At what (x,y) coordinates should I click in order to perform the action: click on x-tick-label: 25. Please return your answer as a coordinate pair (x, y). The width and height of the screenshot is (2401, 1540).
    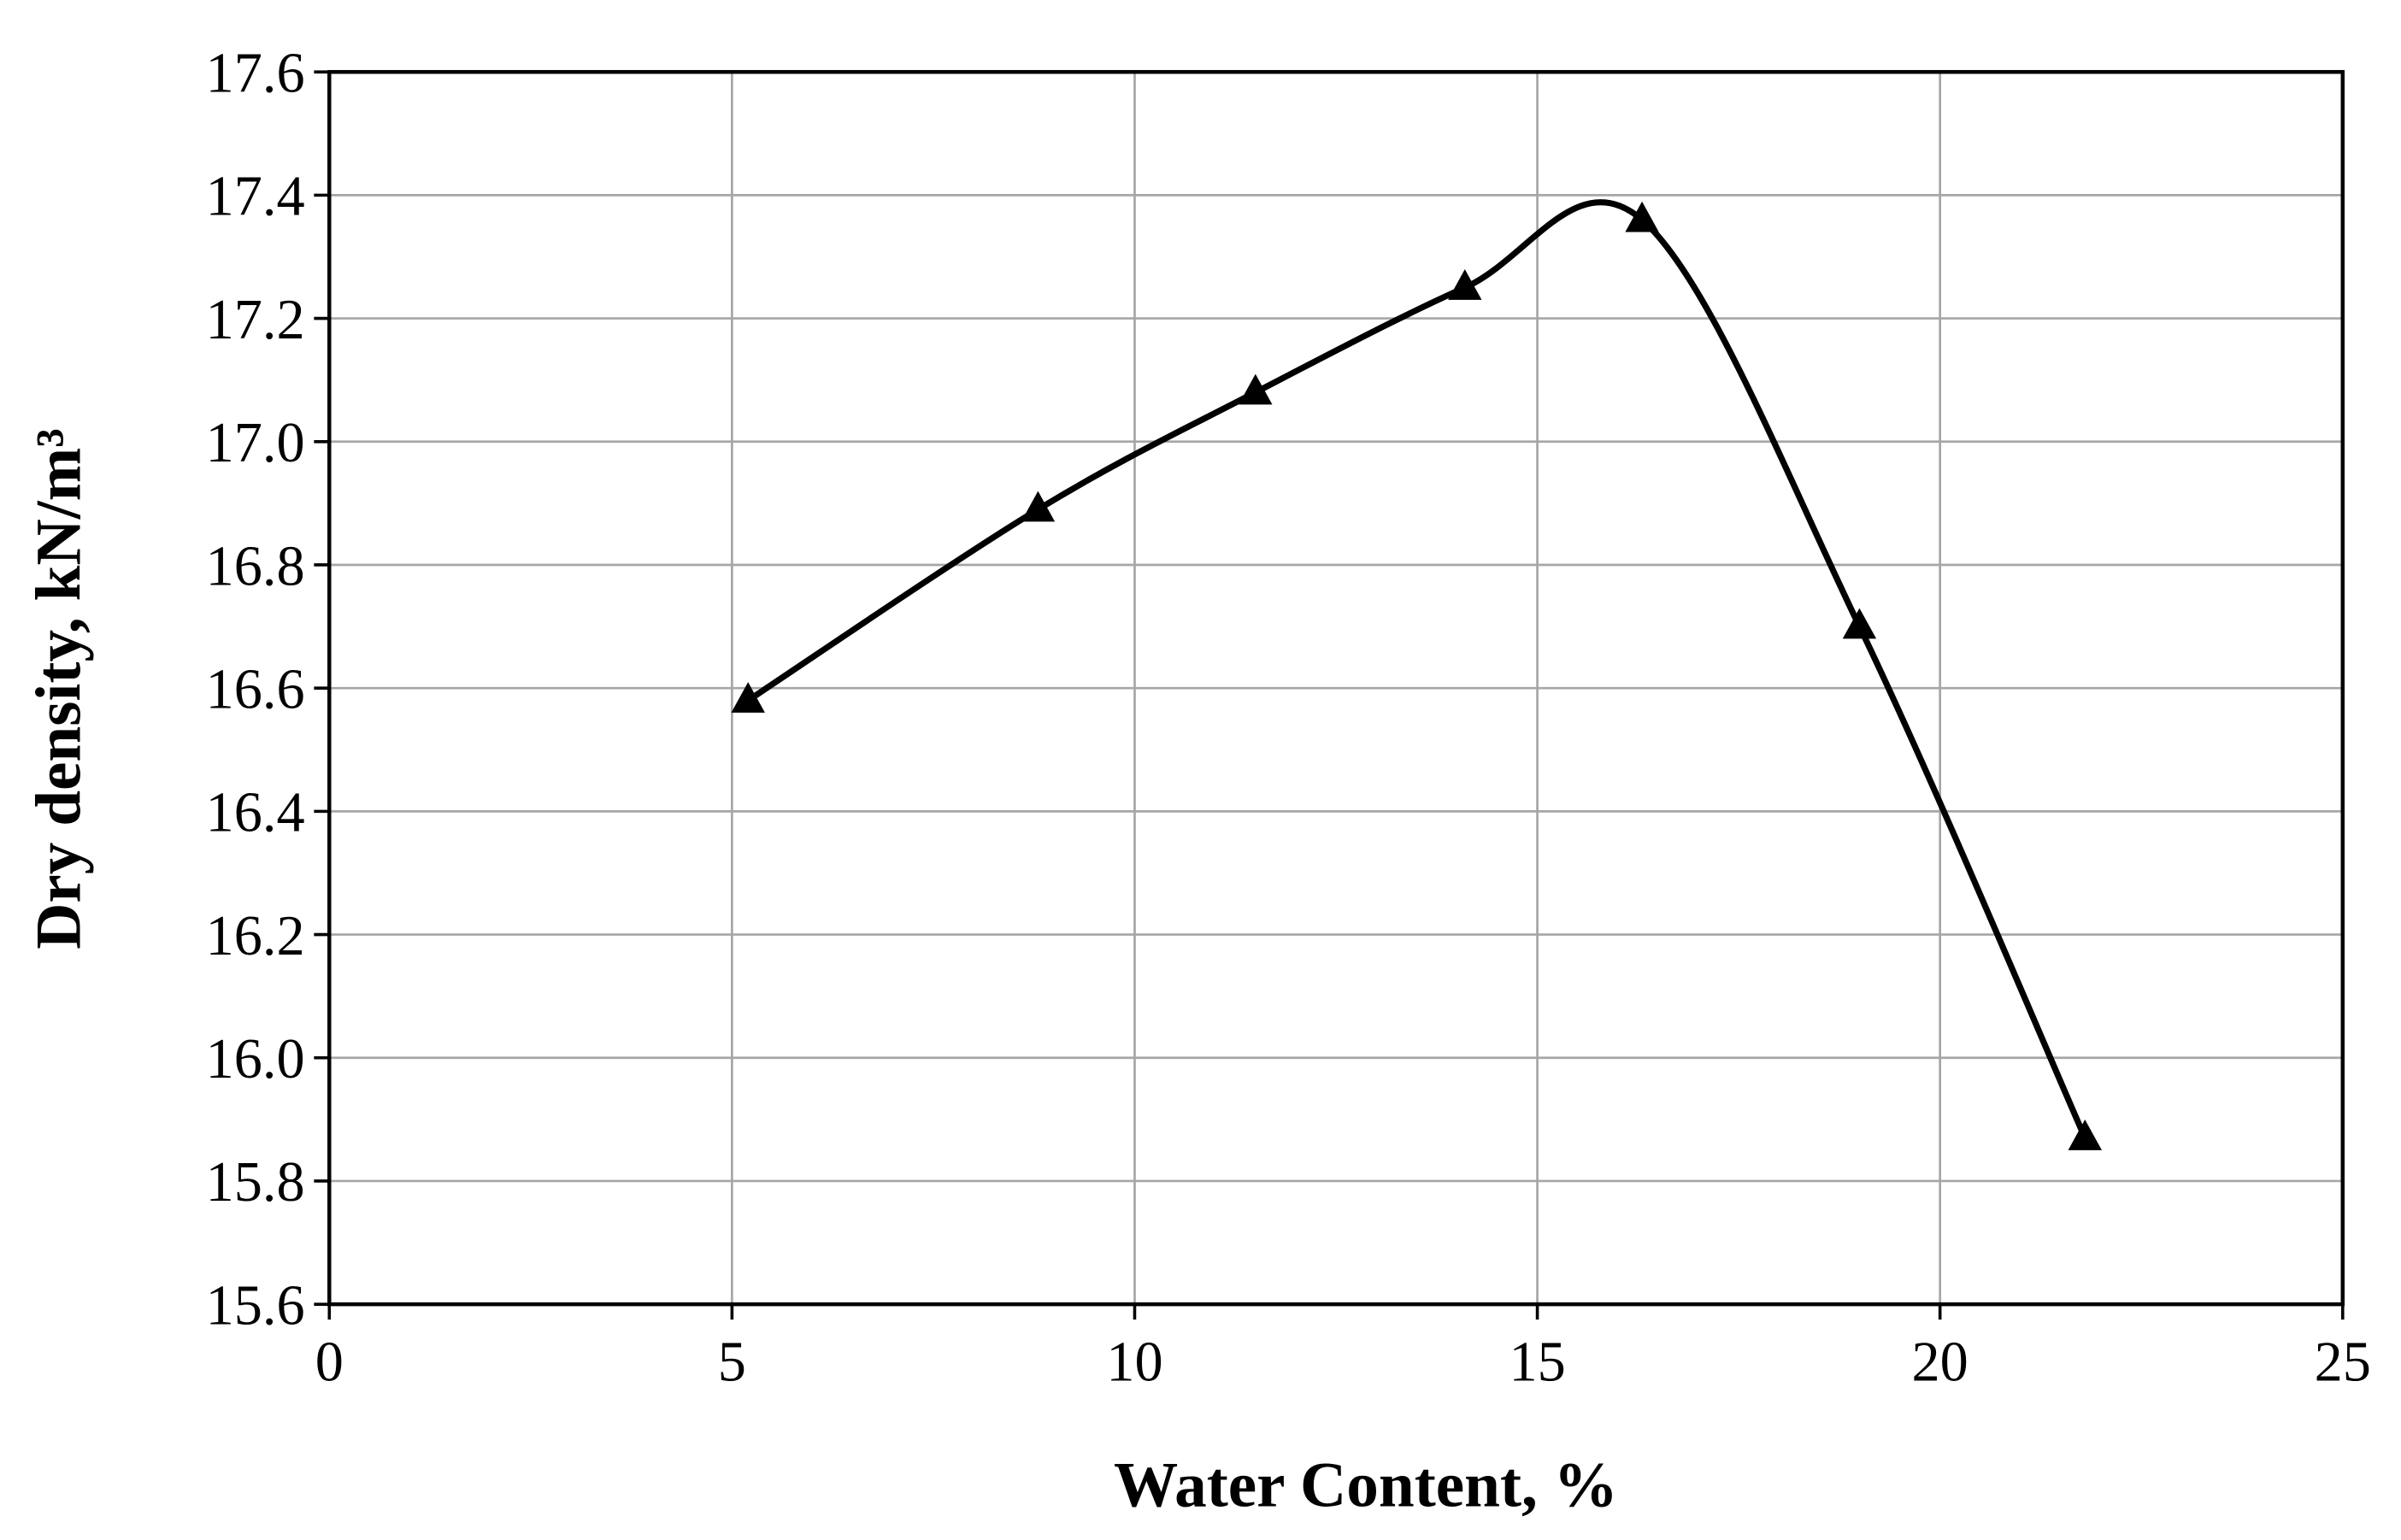
    Looking at the image, I should click on (2343, 1362).